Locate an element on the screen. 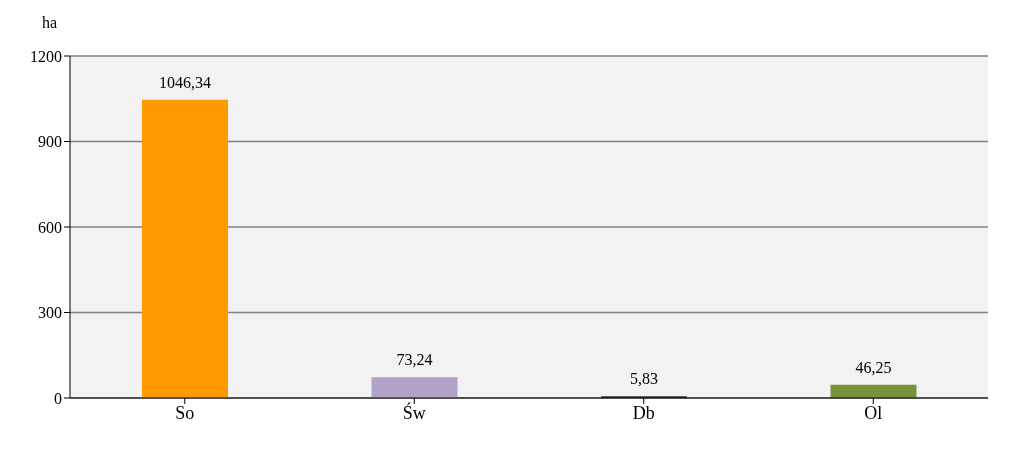  y-tick-label: 900 is located at coordinates (50, 142).